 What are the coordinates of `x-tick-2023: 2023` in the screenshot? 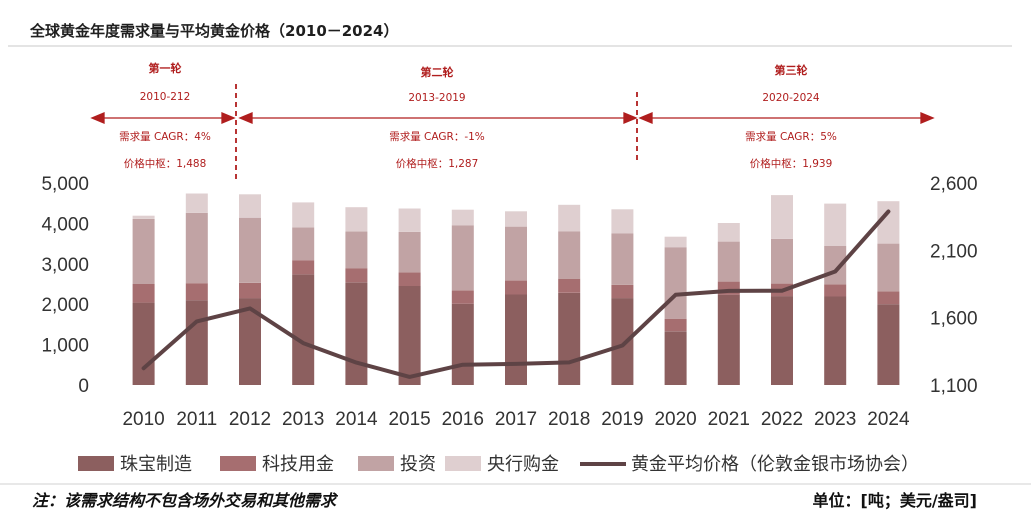 It's located at (835, 419).